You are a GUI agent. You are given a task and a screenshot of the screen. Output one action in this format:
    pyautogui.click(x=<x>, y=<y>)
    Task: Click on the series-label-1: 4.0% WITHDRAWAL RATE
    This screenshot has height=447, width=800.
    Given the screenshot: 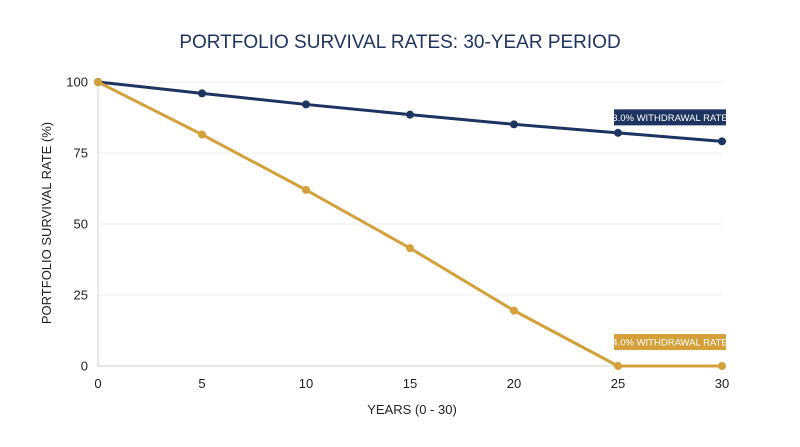 What is the action you would take?
    pyautogui.click(x=670, y=342)
    